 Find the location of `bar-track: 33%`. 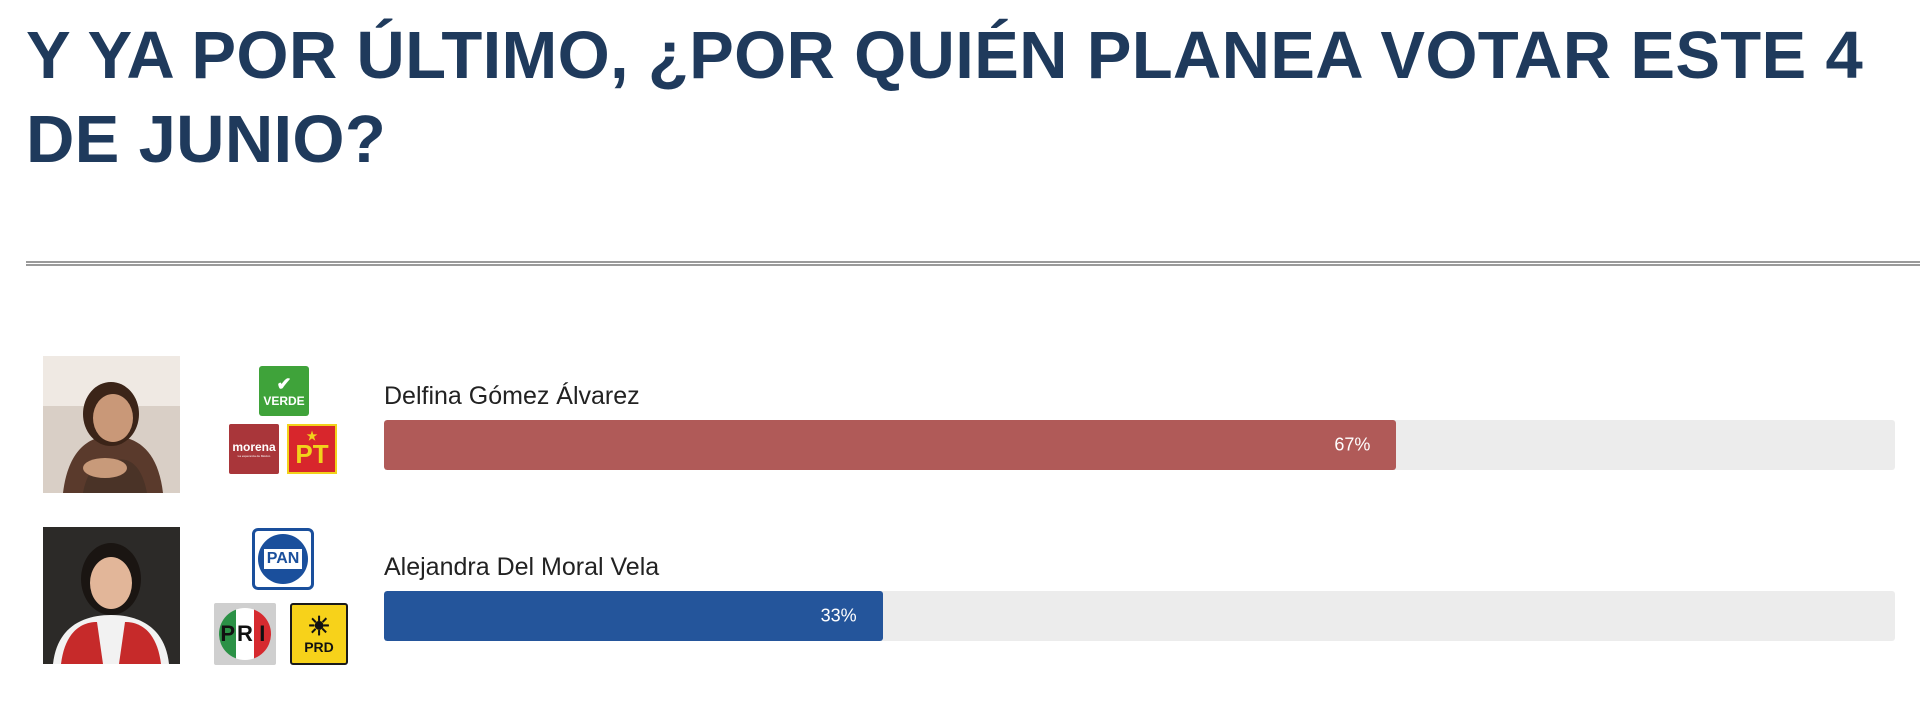

bar-track: 33% is located at coordinates (1139, 616).